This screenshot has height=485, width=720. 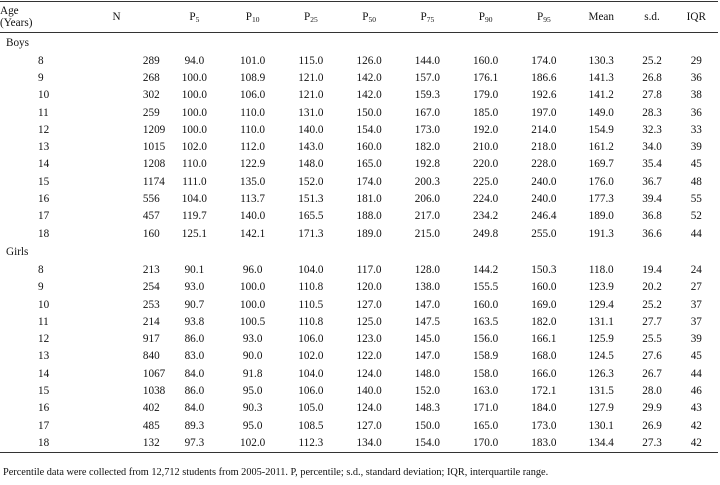 I want to click on header-p-subscript: 50, so click(x=372, y=19).